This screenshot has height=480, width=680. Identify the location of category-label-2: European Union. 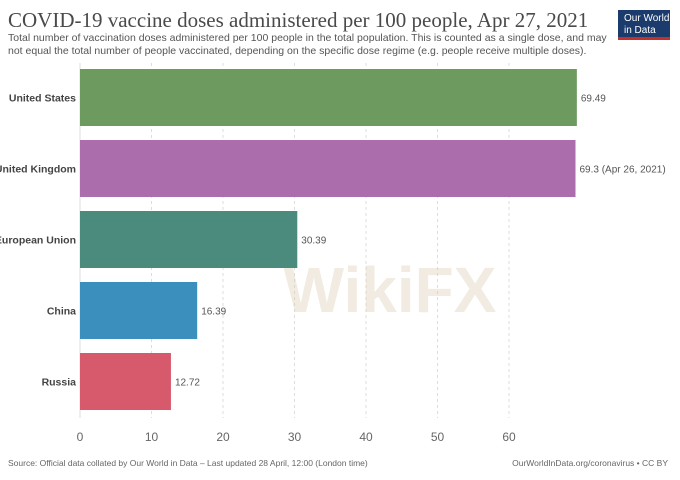
(38, 241).